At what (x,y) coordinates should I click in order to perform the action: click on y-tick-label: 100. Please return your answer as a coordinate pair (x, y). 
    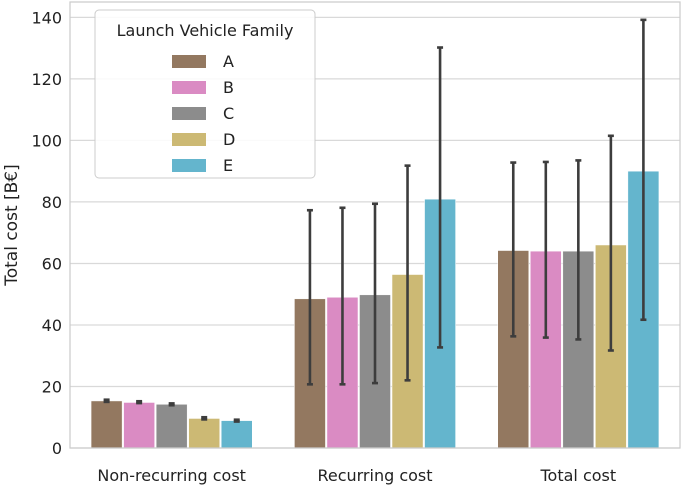
    Looking at the image, I should click on (46, 140).